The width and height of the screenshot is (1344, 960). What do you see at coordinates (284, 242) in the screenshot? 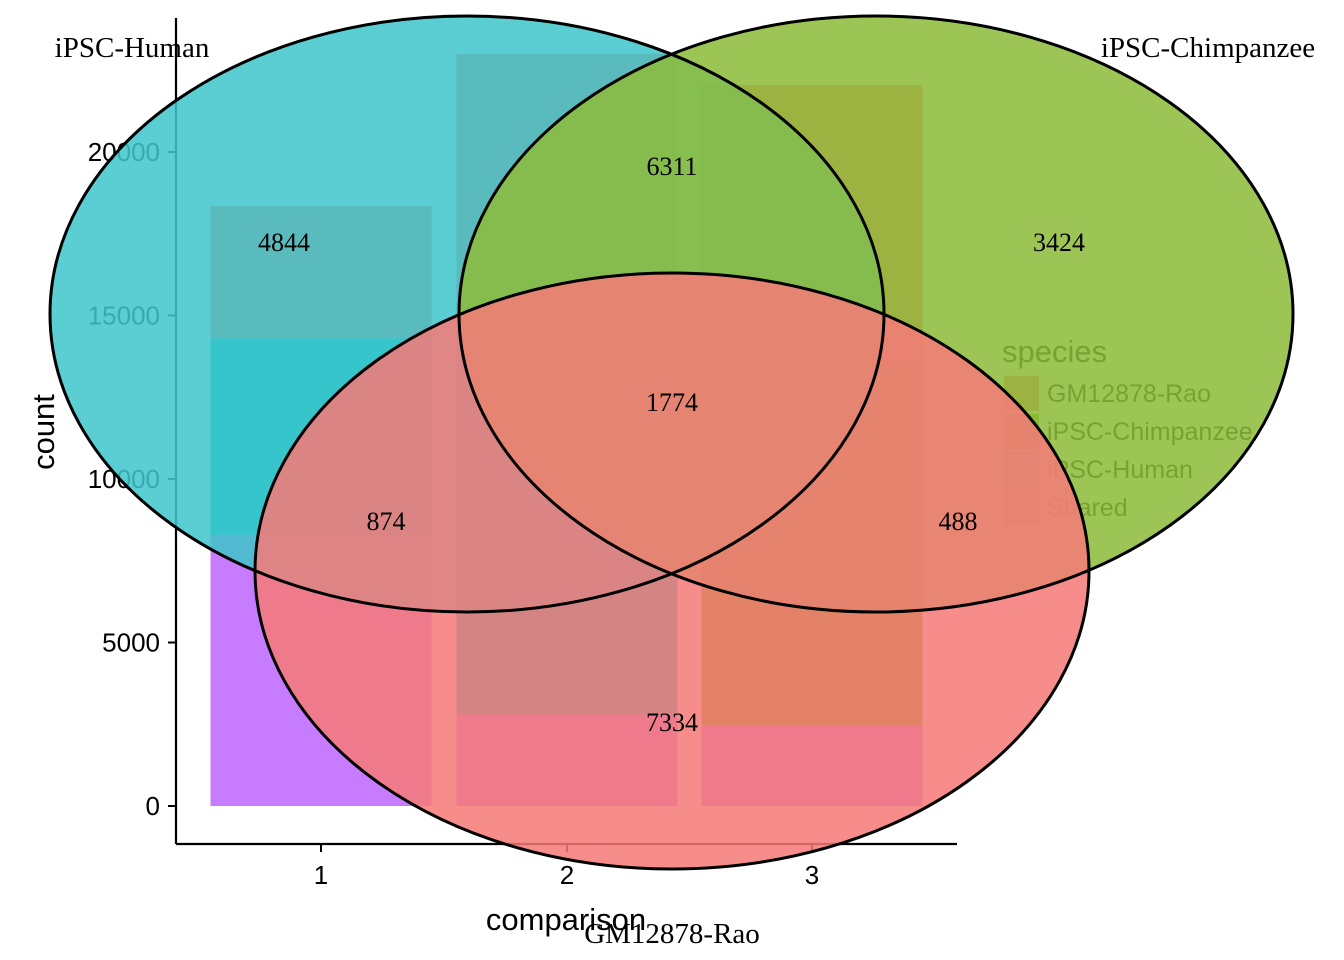
I see `venn-region-ipsc-human-only: 4844` at bounding box center [284, 242].